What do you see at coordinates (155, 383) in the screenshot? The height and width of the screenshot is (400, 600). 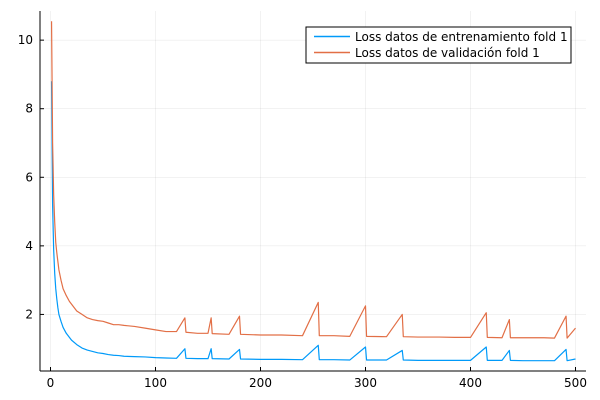 I see `x-tick-label: 100` at bounding box center [155, 383].